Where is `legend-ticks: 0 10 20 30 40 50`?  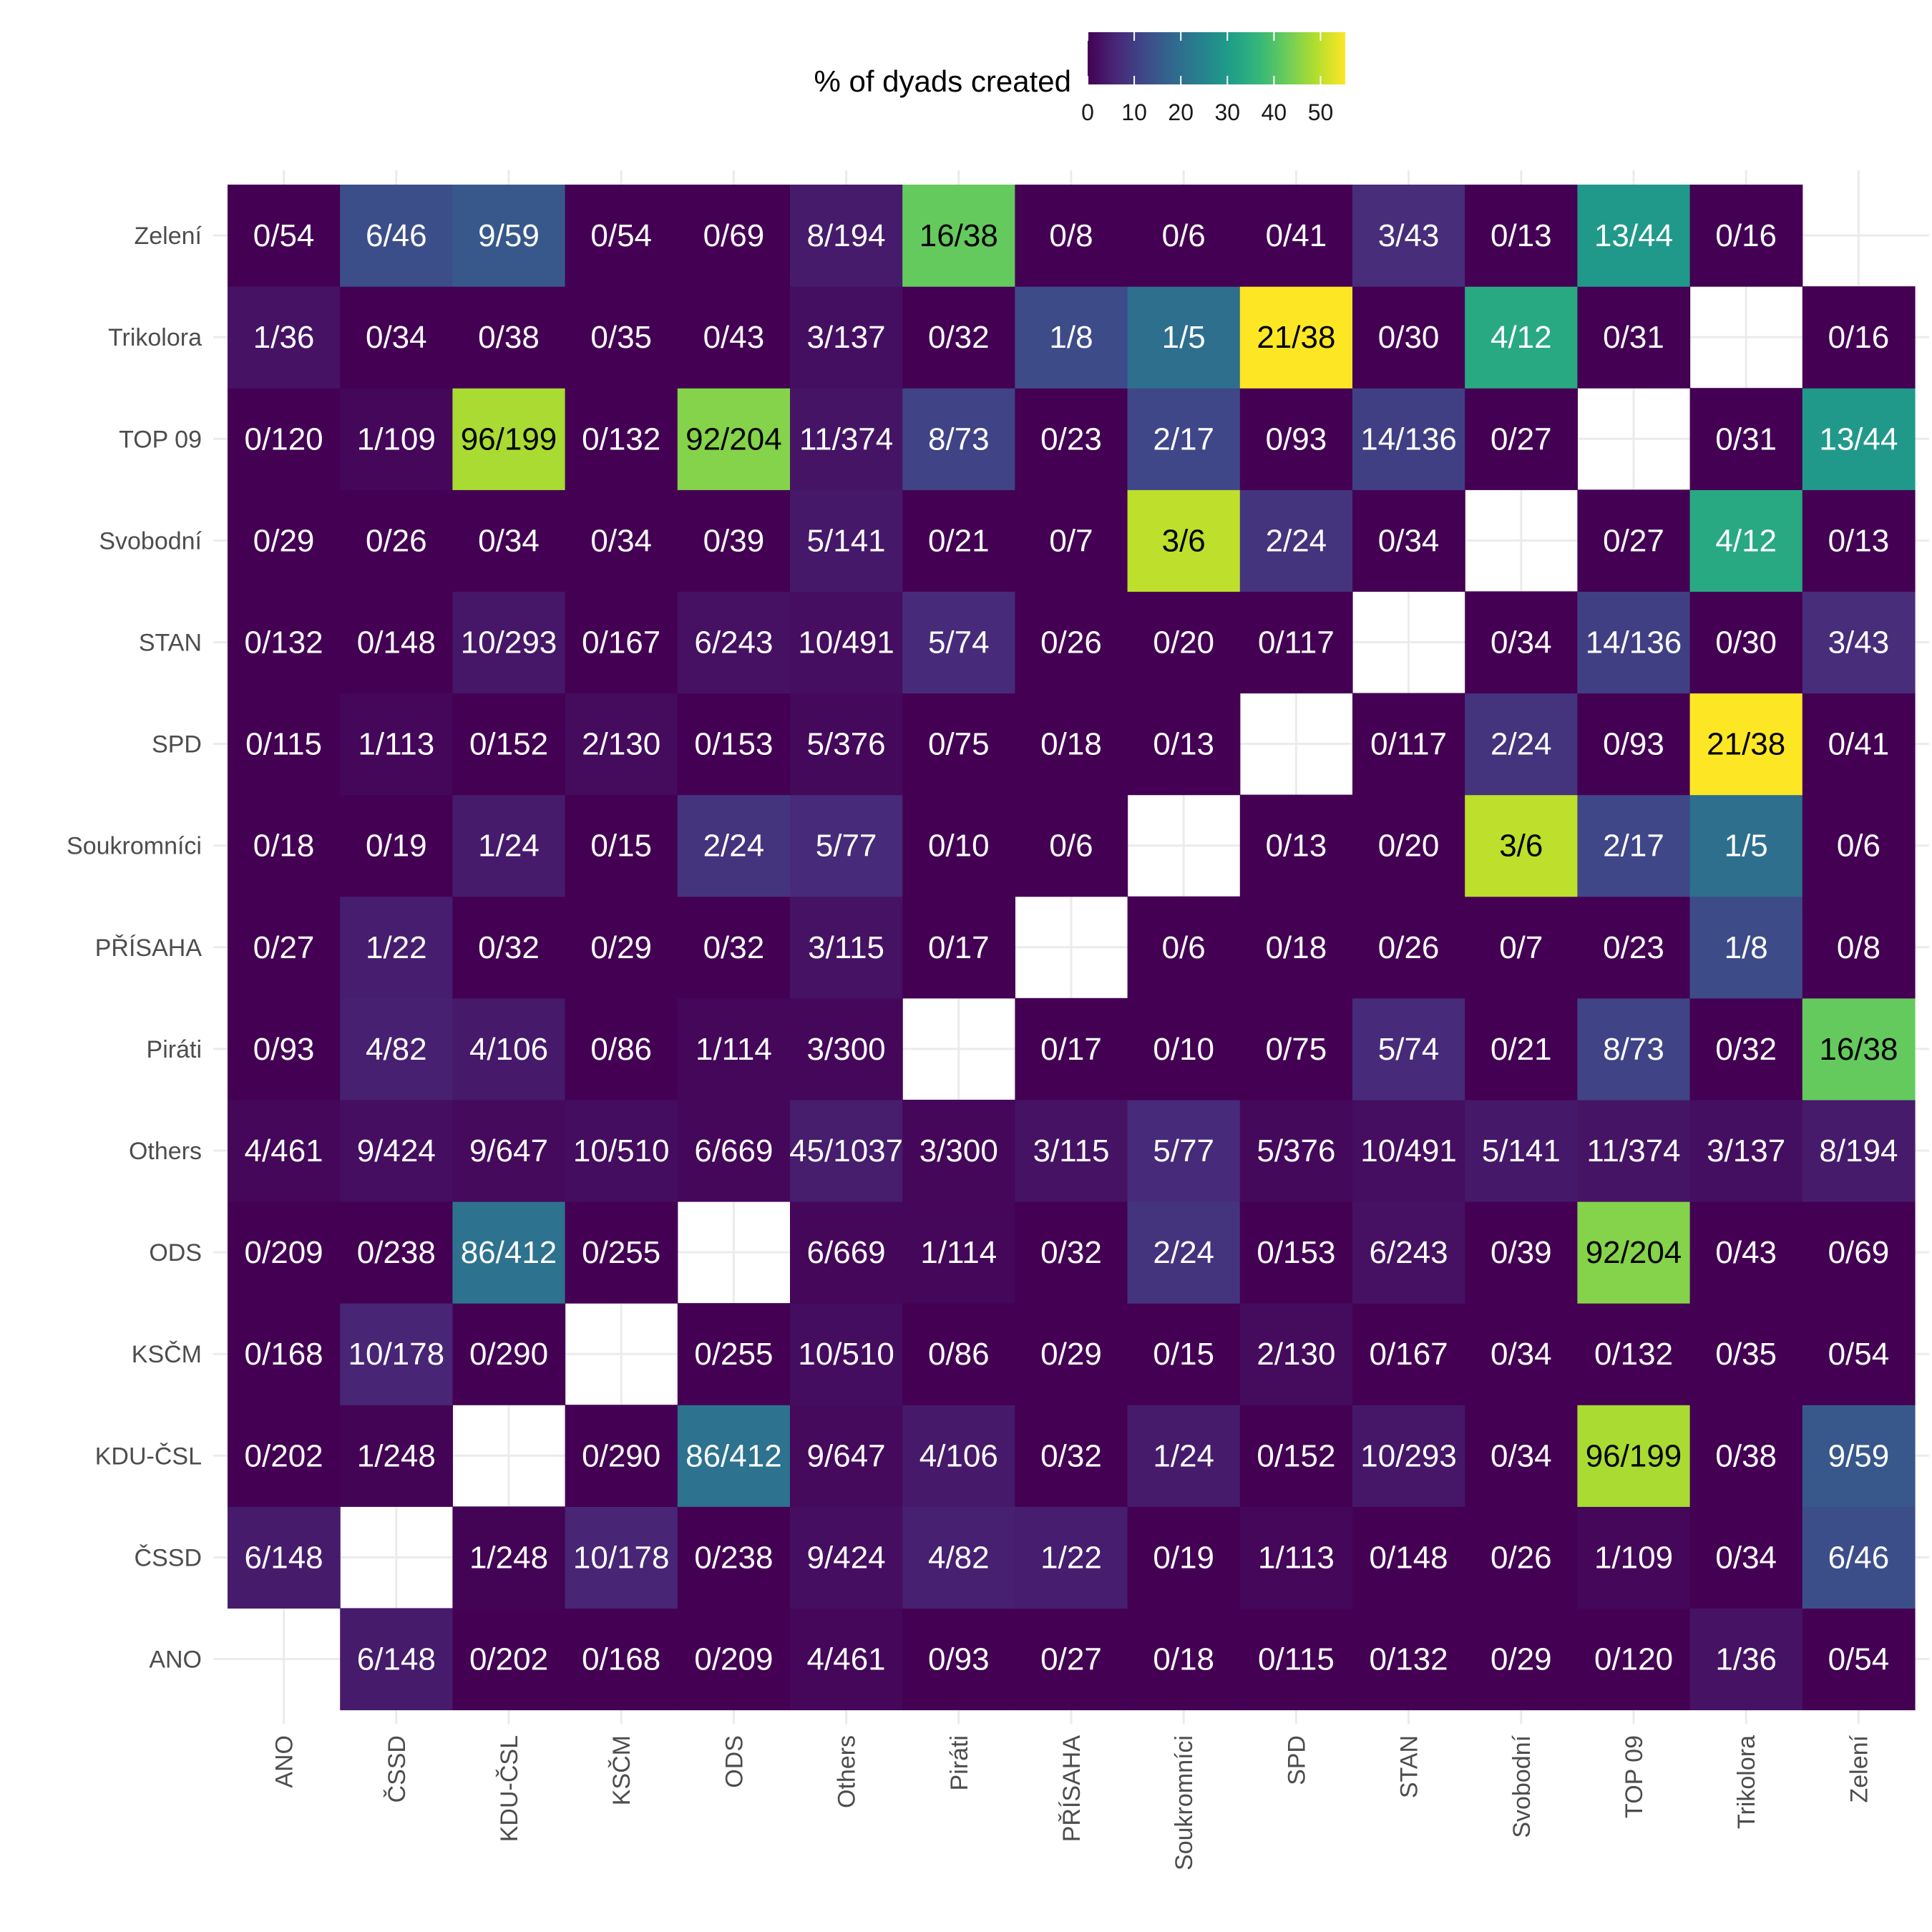
legend-ticks: 0 10 20 30 40 50 is located at coordinates (1207, 78).